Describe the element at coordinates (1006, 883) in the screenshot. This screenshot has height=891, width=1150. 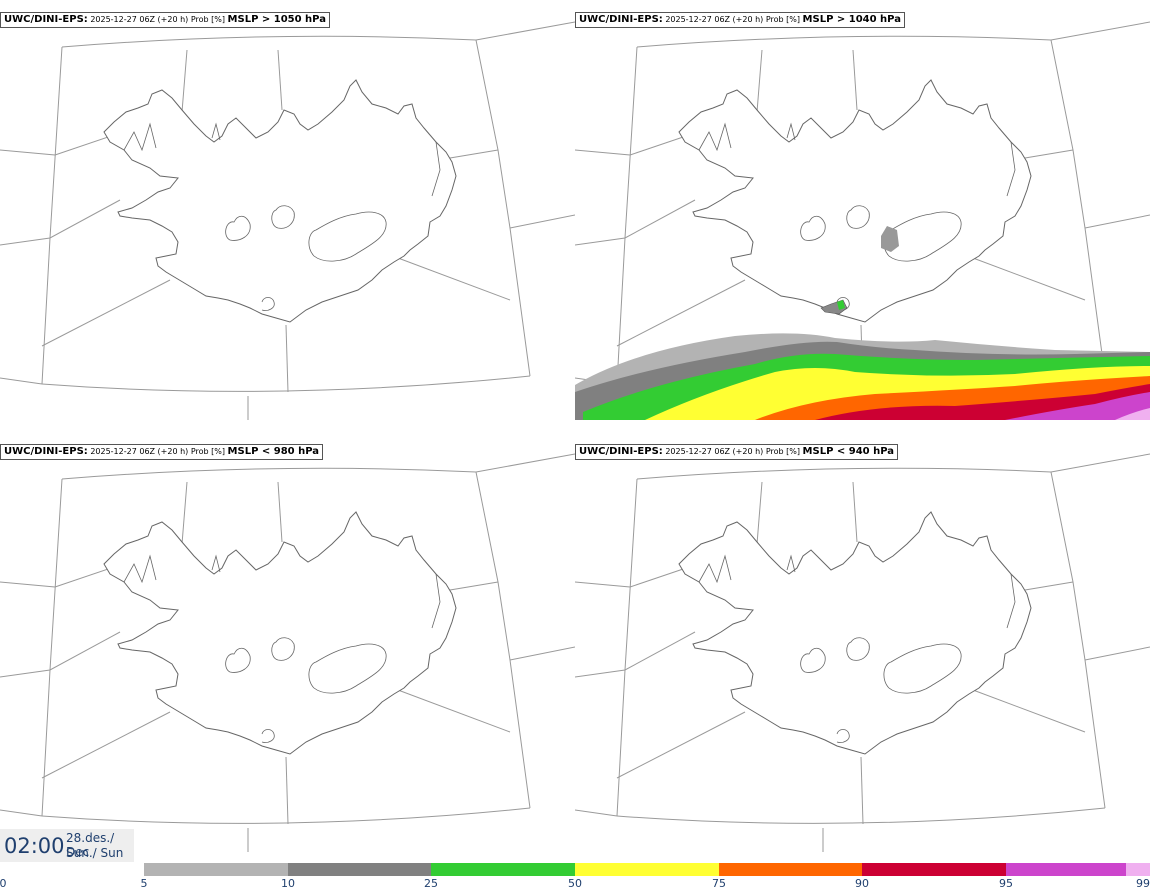
I see `colorbar-tick-label: 95` at that location.